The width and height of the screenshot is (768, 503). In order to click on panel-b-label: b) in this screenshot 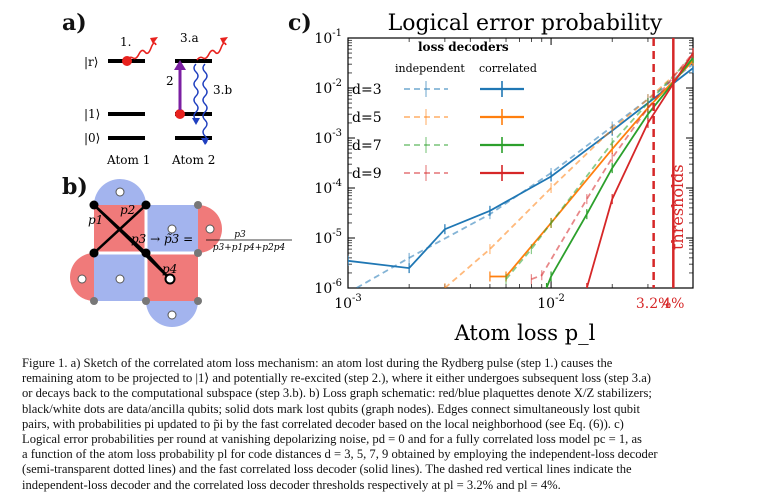, I will do `click(75, 187)`.